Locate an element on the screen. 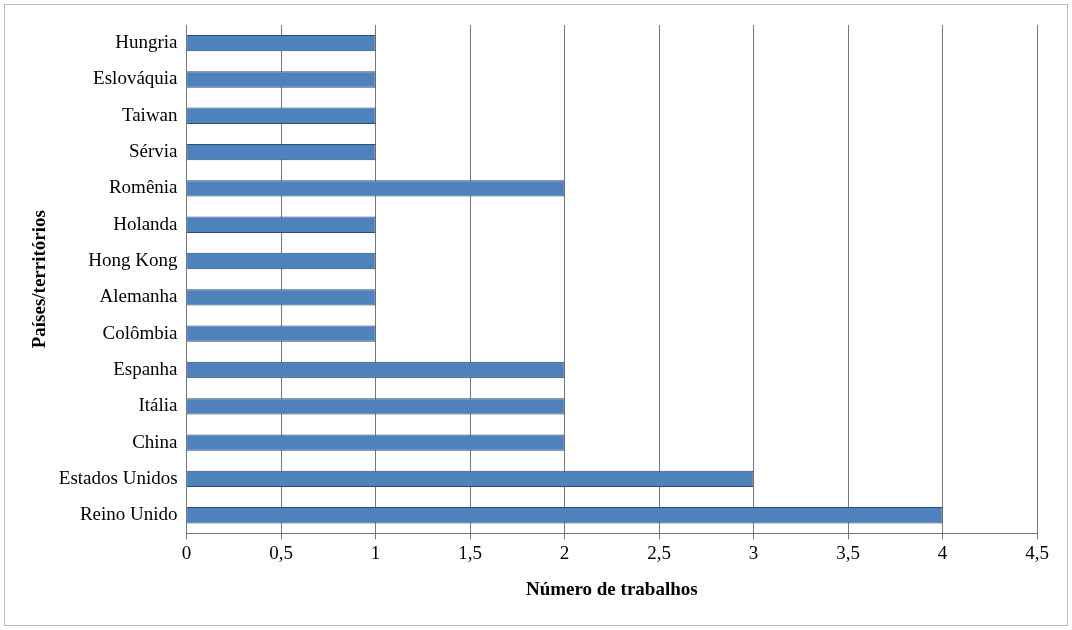 This screenshot has height=630, width=1072. y-tick-label: Alemanha is located at coordinates (139, 296).